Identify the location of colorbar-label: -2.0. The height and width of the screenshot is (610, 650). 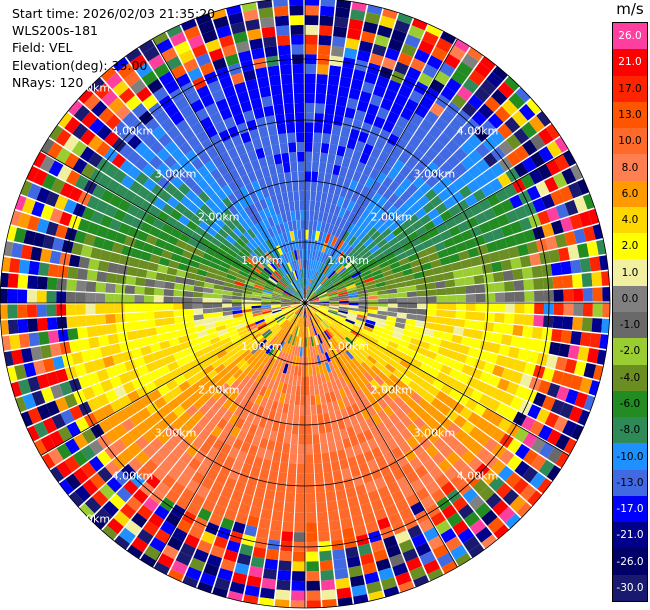
(630, 351).